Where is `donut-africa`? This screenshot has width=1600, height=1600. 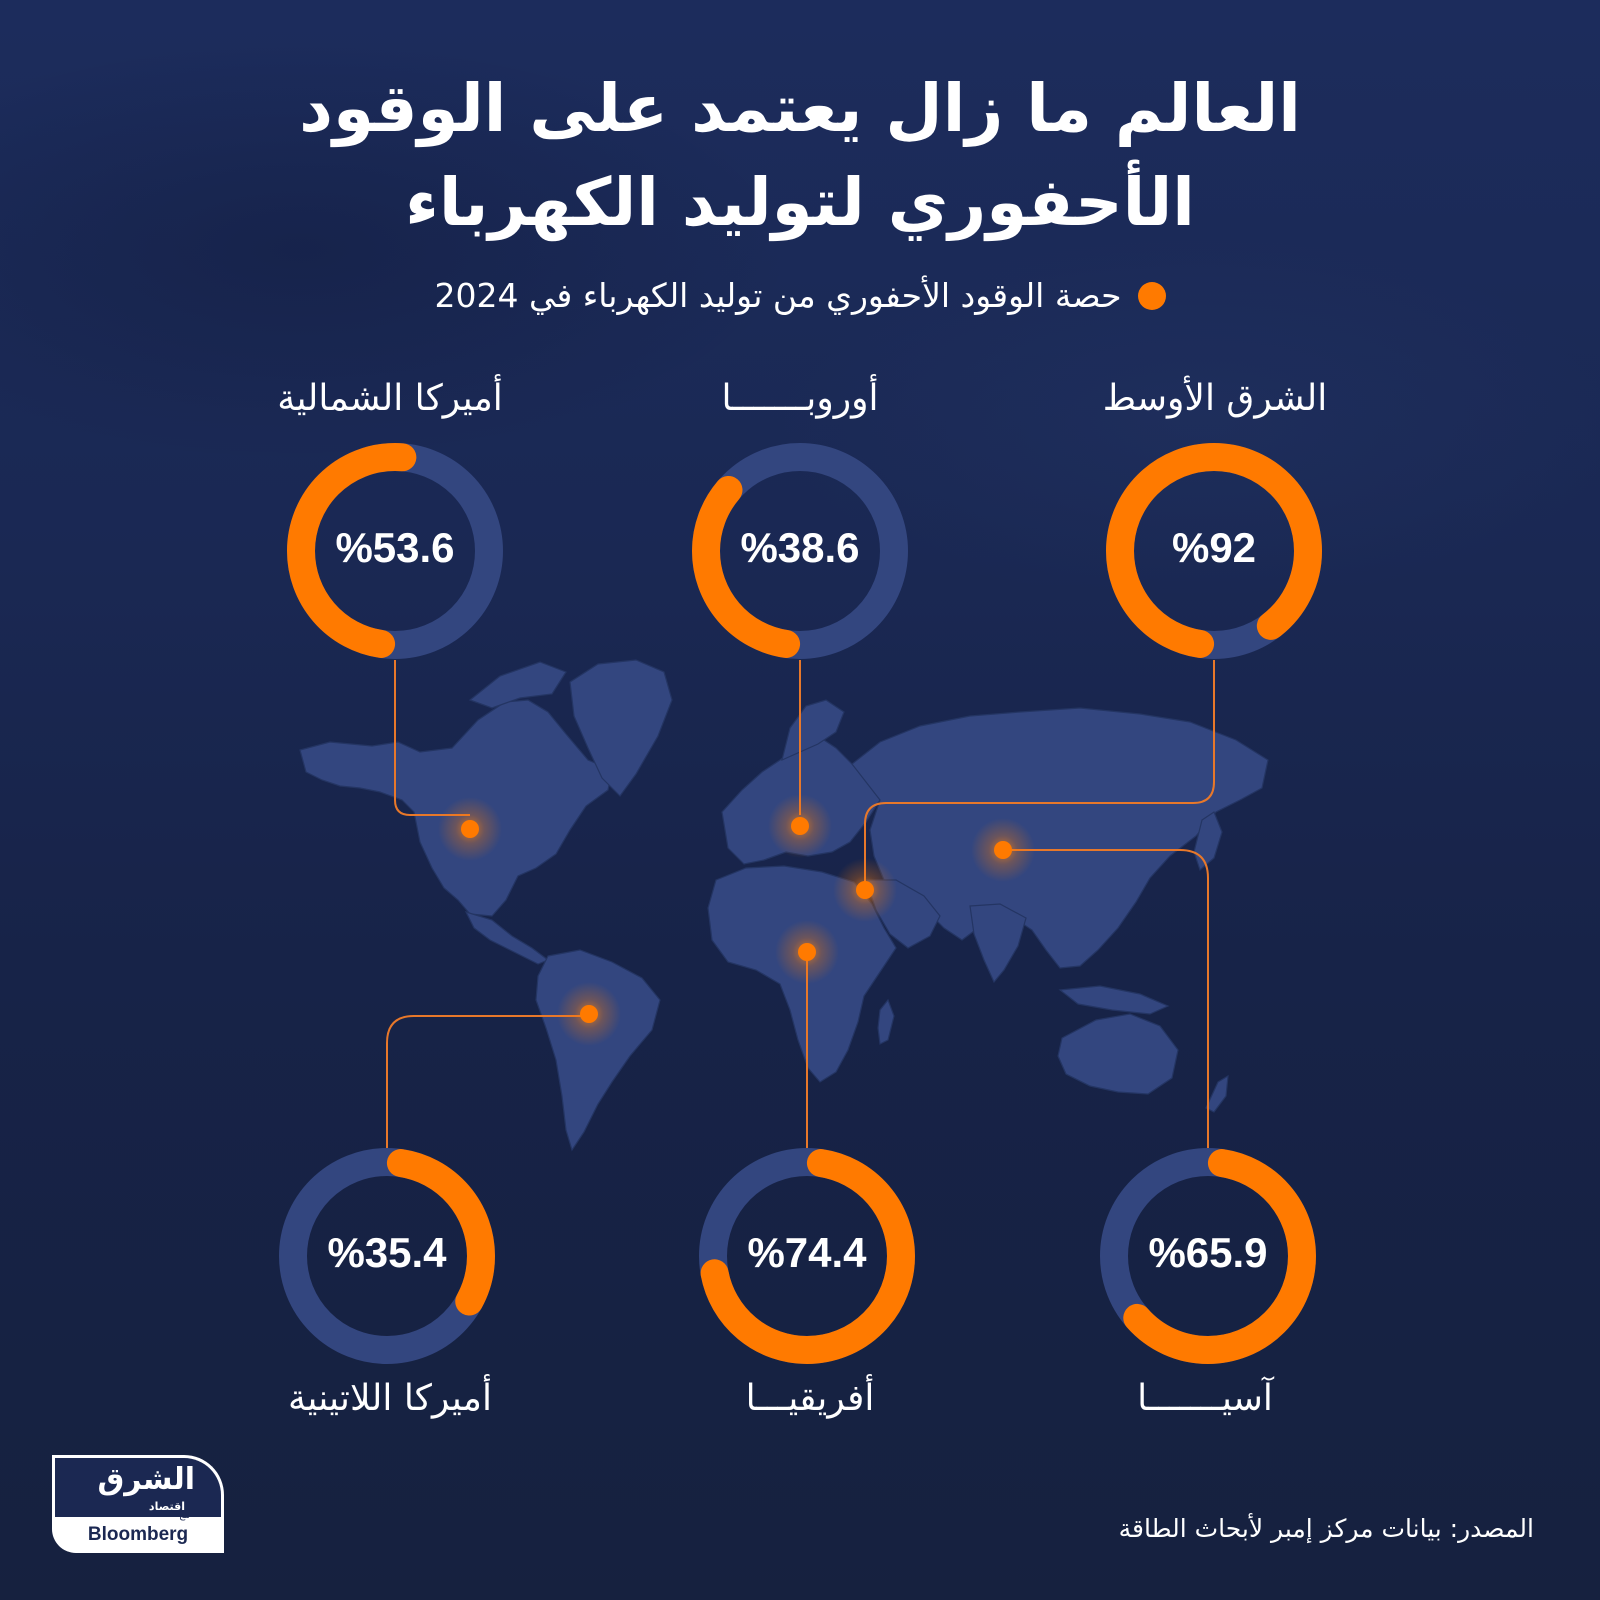 donut-africa is located at coordinates (807, 1256).